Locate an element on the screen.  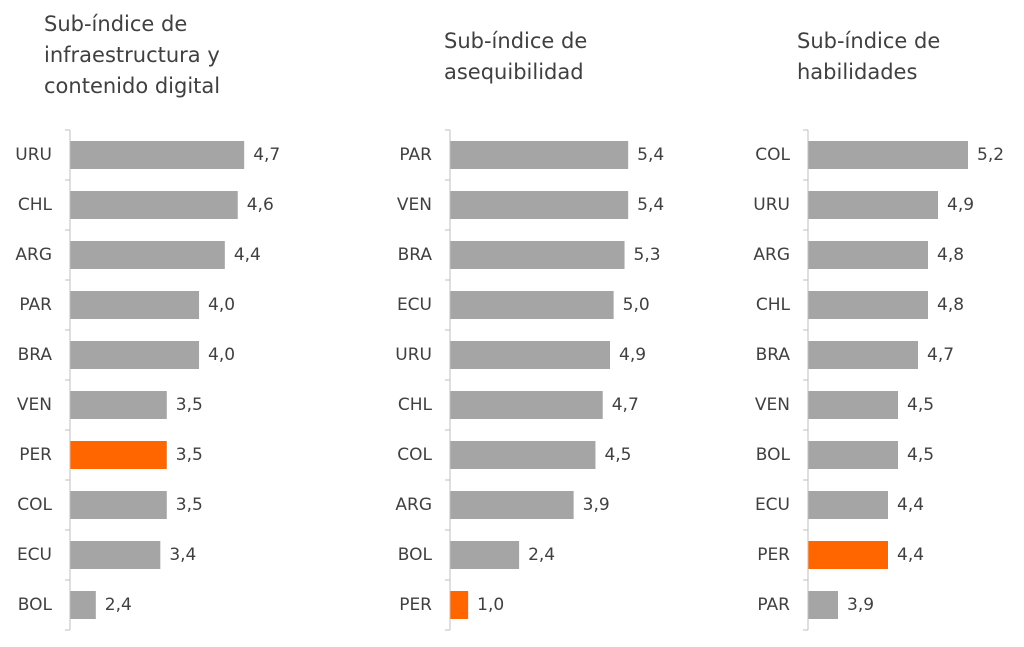
value-label: 5,2 is located at coordinates (990, 155).